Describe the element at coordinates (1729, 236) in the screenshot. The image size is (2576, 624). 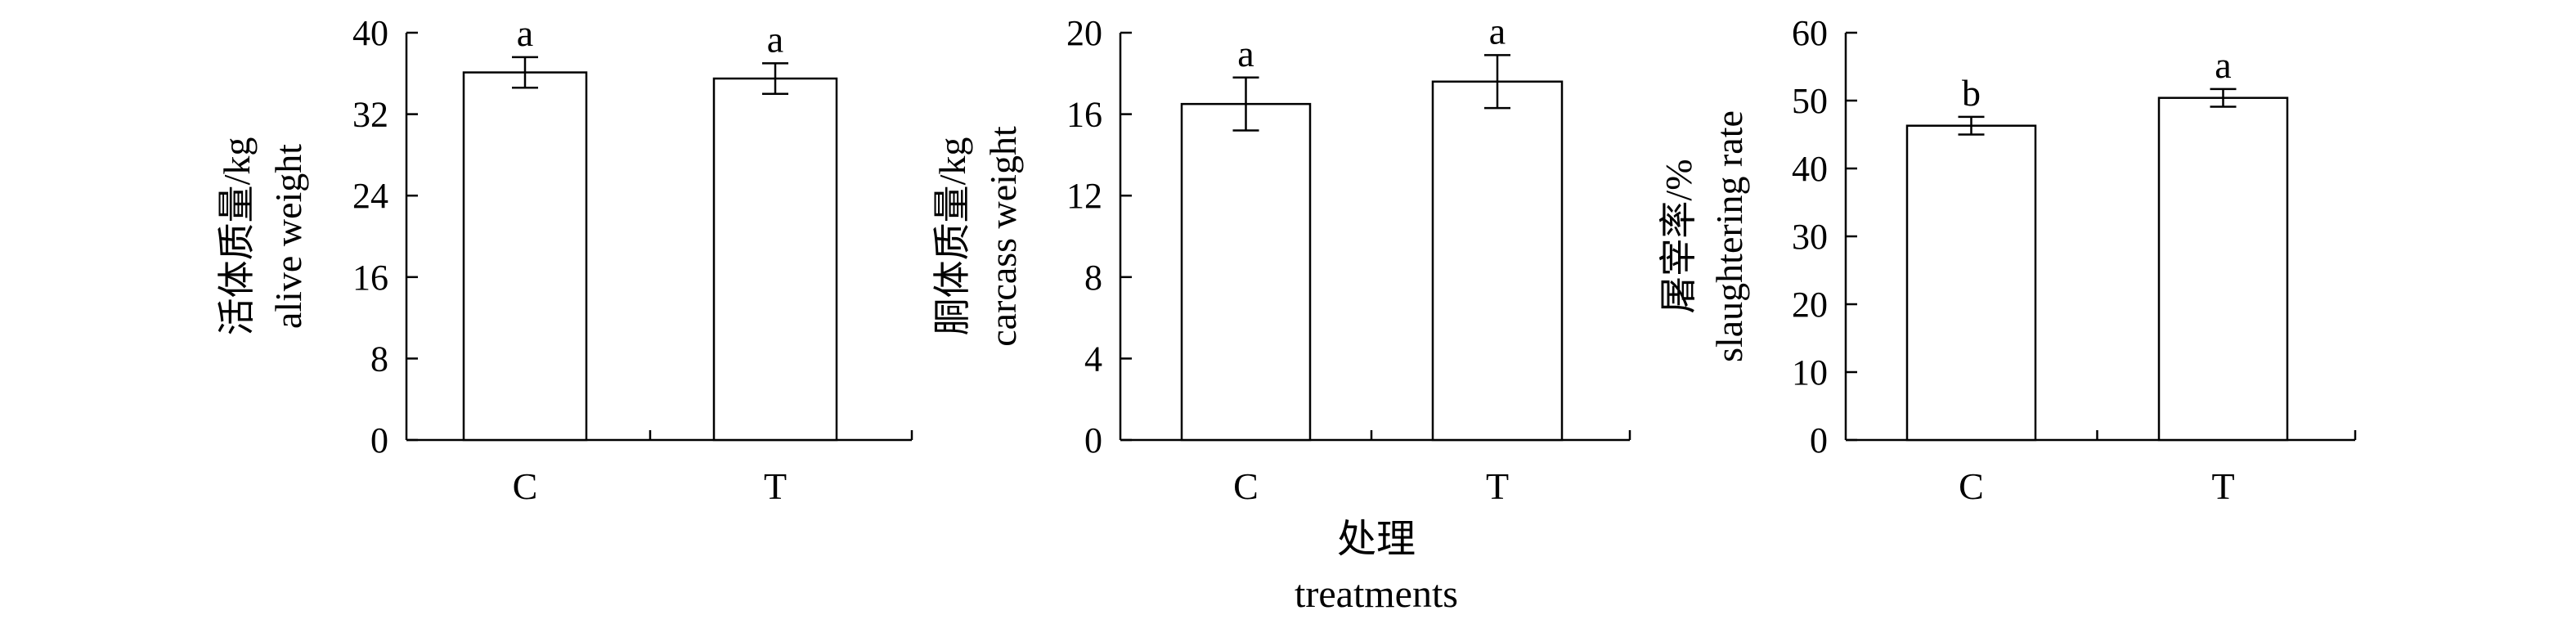
I see `y-axis-title-en: slaughtering rate` at that location.